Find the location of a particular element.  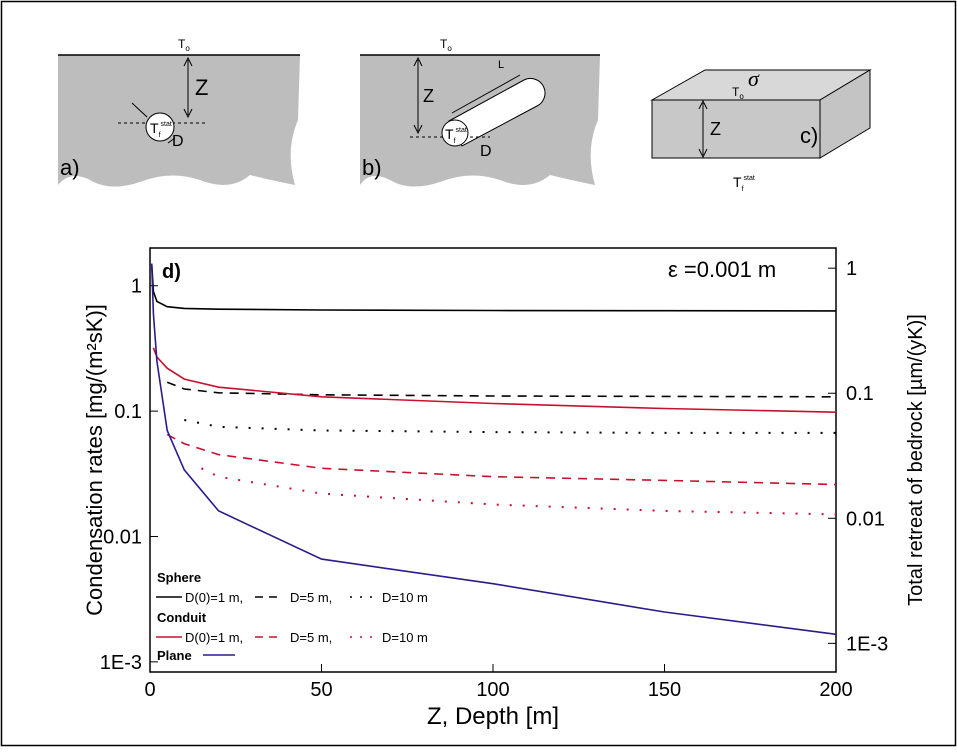

y-tick-label: 1 is located at coordinates (136, 287).